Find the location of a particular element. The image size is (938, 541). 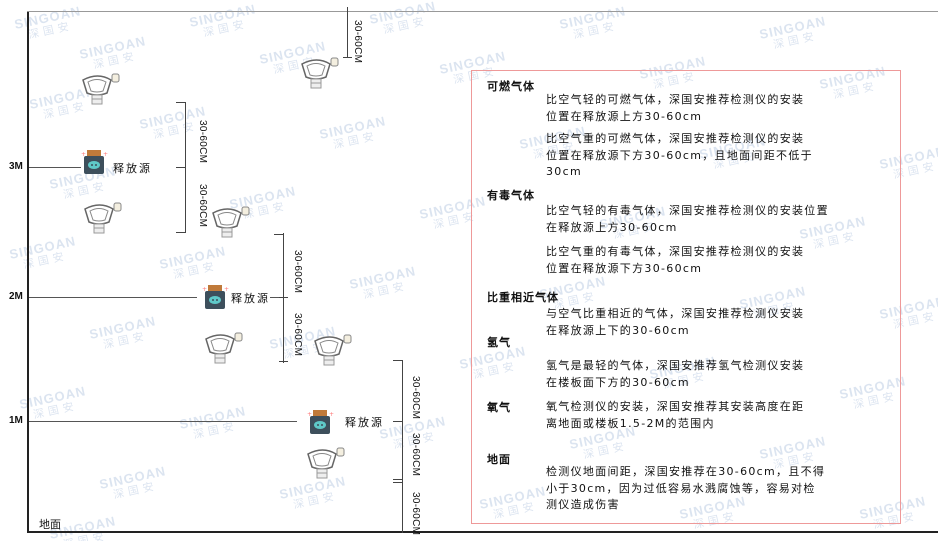

paragraph-line: 比空气轻的可燃气体，深国安推荐检测仪的安装 is located at coordinates (675, 99).